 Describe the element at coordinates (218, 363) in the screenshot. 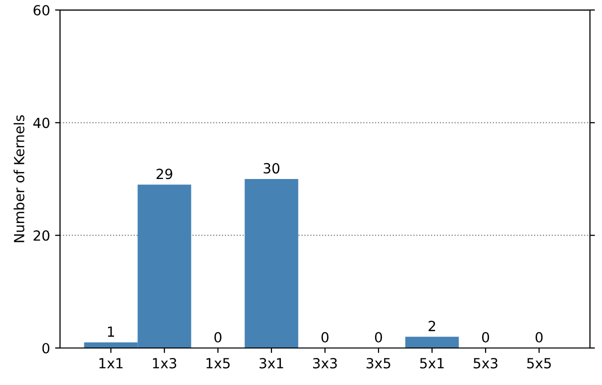

I see `x-tick-label: 1x5` at that location.